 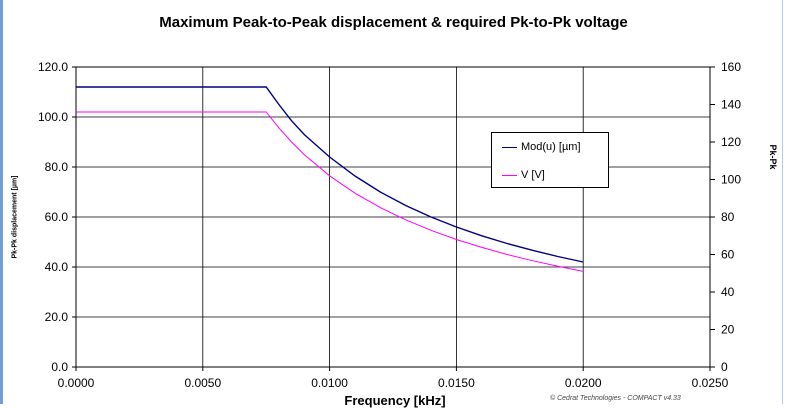 I want to click on legend-swatch-voltage, so click(x=509, y=175).